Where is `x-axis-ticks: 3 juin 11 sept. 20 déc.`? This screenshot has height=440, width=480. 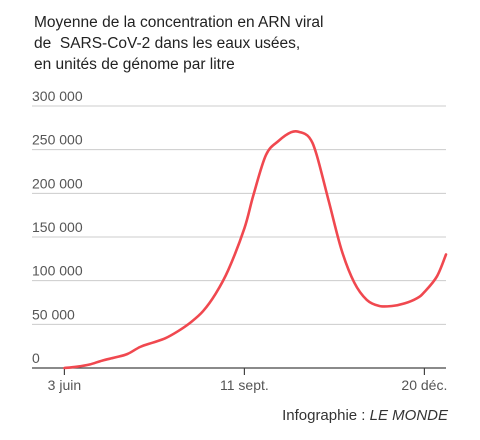
x-axis-ticks: 3 juin 11 sept. 20 déc. is located at coordinates (247, 380).